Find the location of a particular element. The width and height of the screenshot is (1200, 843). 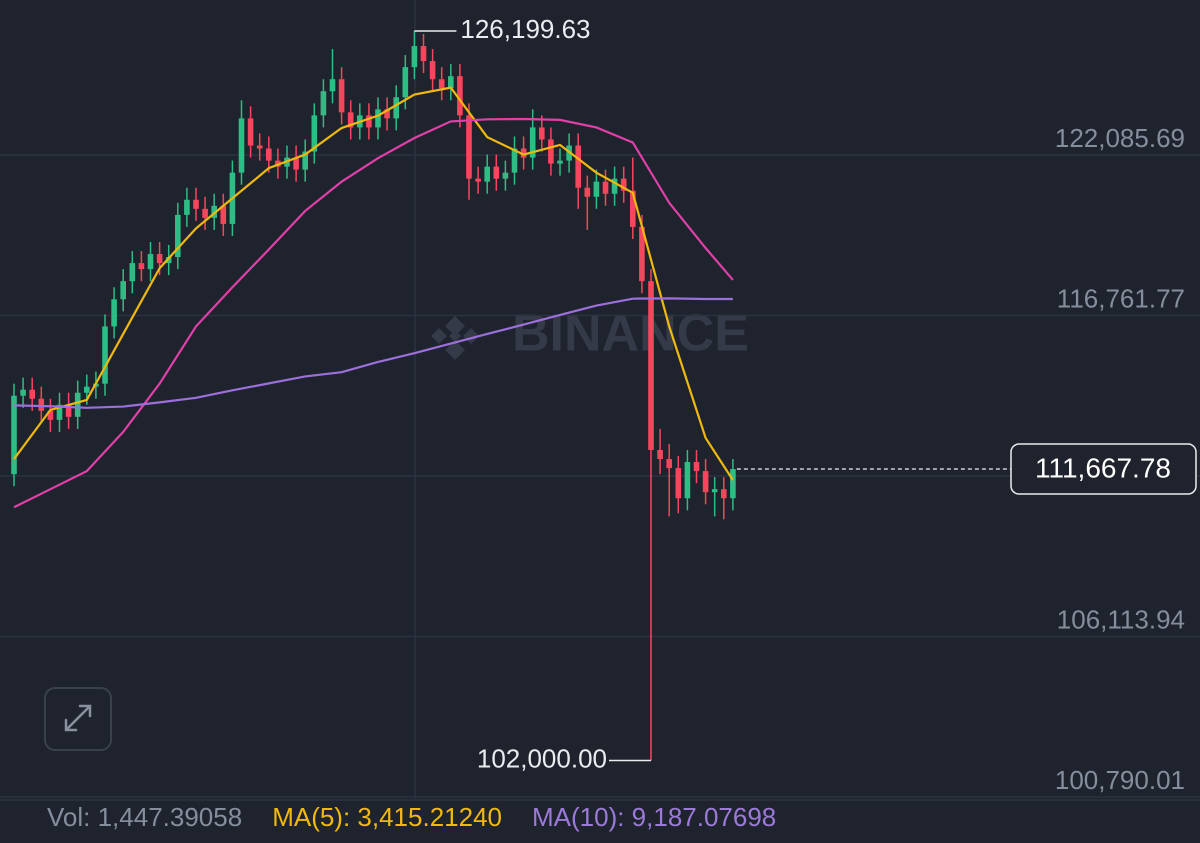

last-price-label: 111,667.78 is located at coordinates (1103, 467).